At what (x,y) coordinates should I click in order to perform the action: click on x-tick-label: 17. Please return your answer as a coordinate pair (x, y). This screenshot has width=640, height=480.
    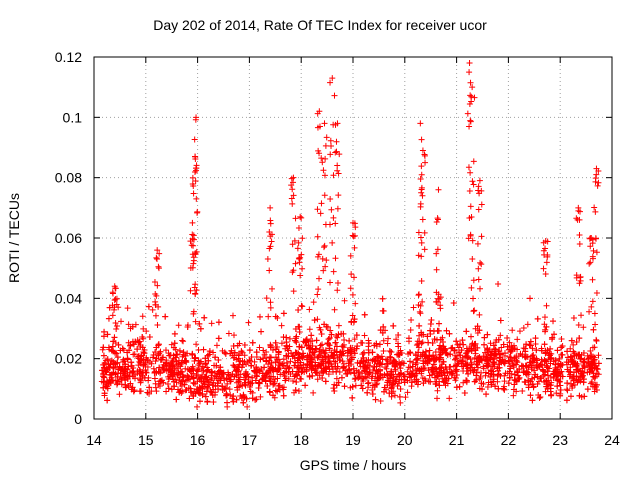
    Looking at the image, I should click on (250, 440).